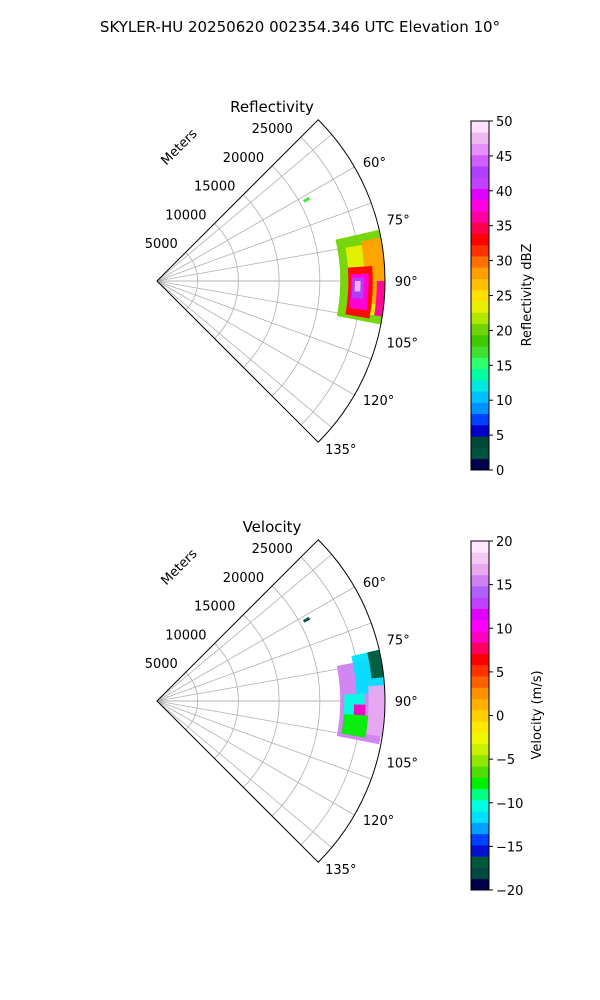  What do you see at coordinates (272, 527) in the screenshot?
I see `velocity-title: Velocity` at bounding box center [272, 527].